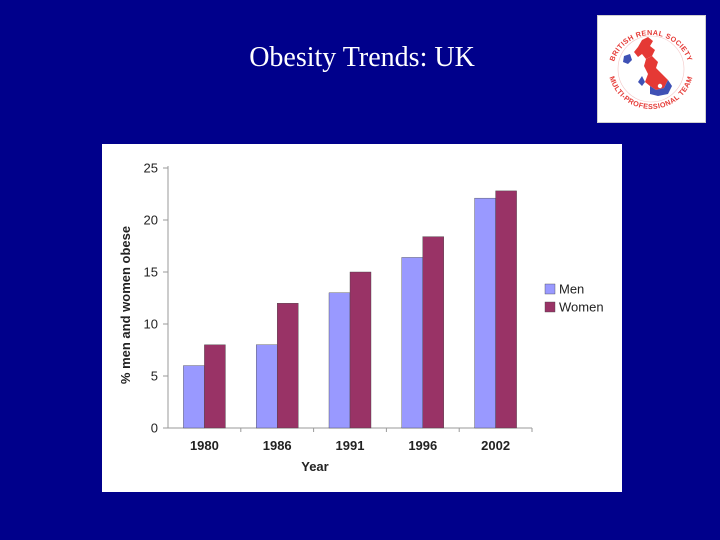 This screenshot has width=720, height=540. Describe the element at coordinates (550, 307) in the screenshot. I see `legend-swatch-women` at that location.